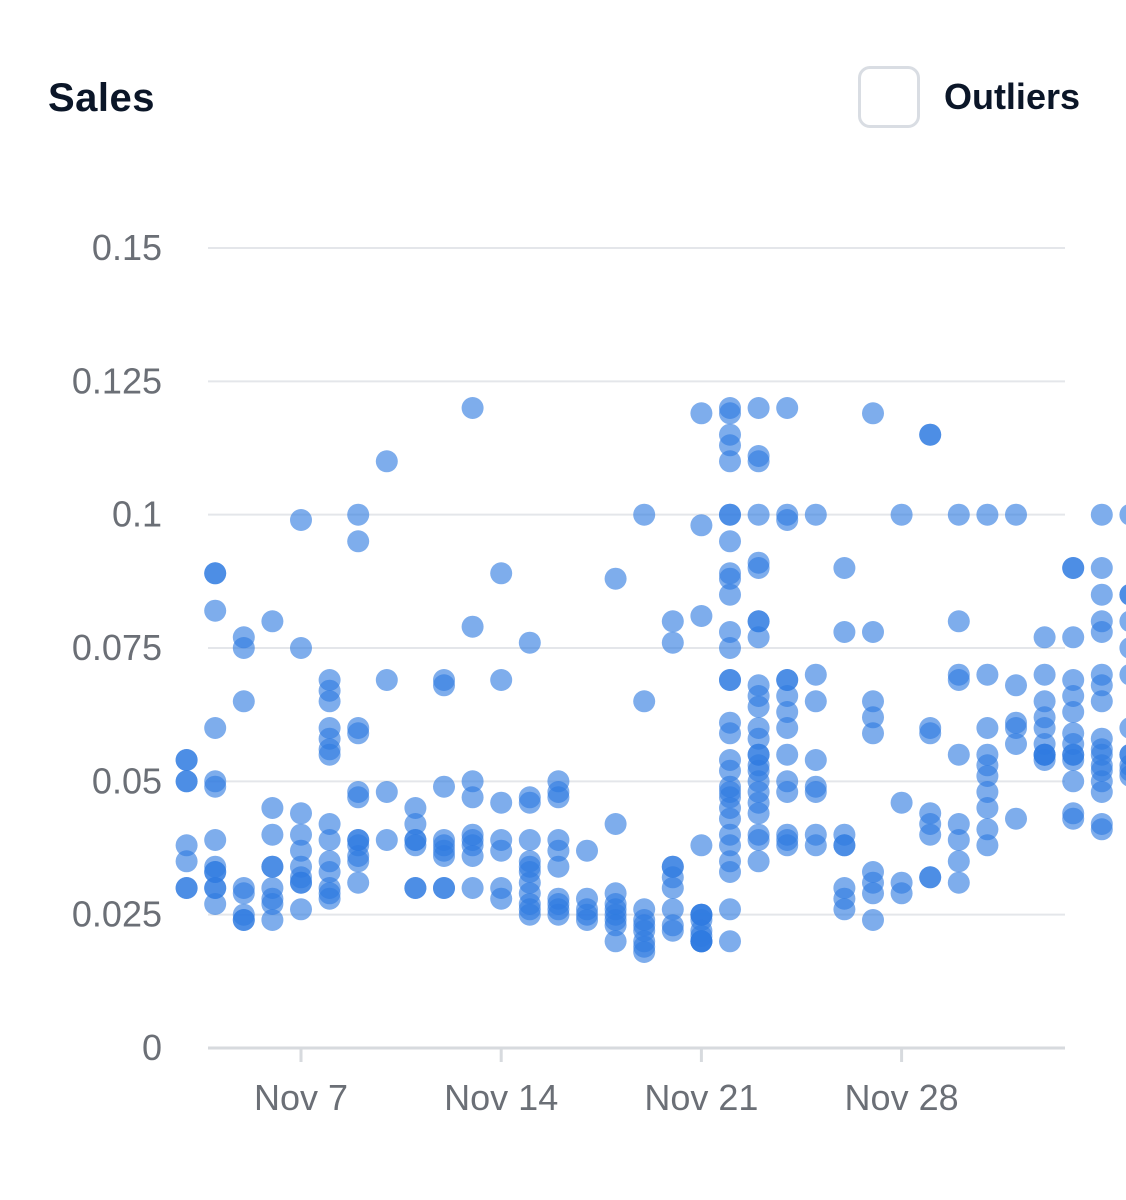 The width and height of the screenshot is (1126, 1200). Describe the element at coordinates (117, 380) in the screenshot. I see `y-tick-label: 0.125` at that location.